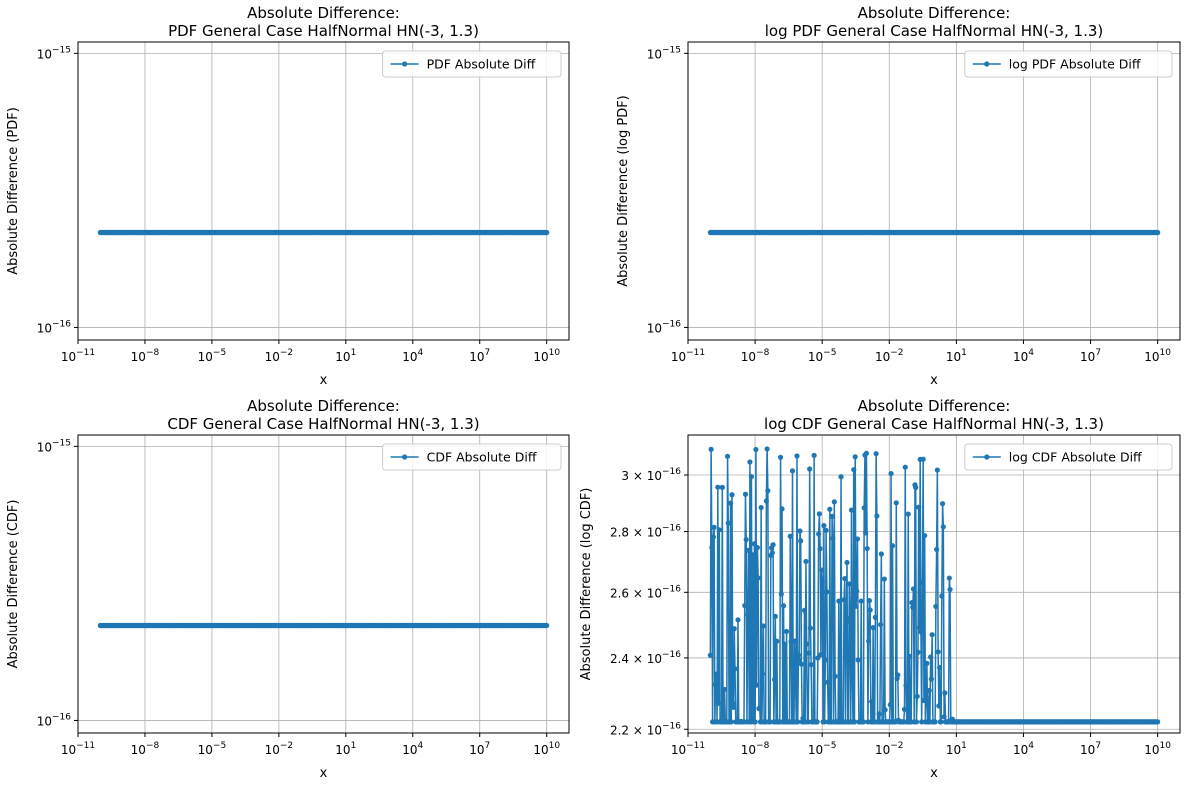  What do you see at coordinates (323, 31) in the screenshot?
I see `chart-title-line: PDF General Case HalfNormal HN(-3, 1.3)` at bounding box center [323, 31].